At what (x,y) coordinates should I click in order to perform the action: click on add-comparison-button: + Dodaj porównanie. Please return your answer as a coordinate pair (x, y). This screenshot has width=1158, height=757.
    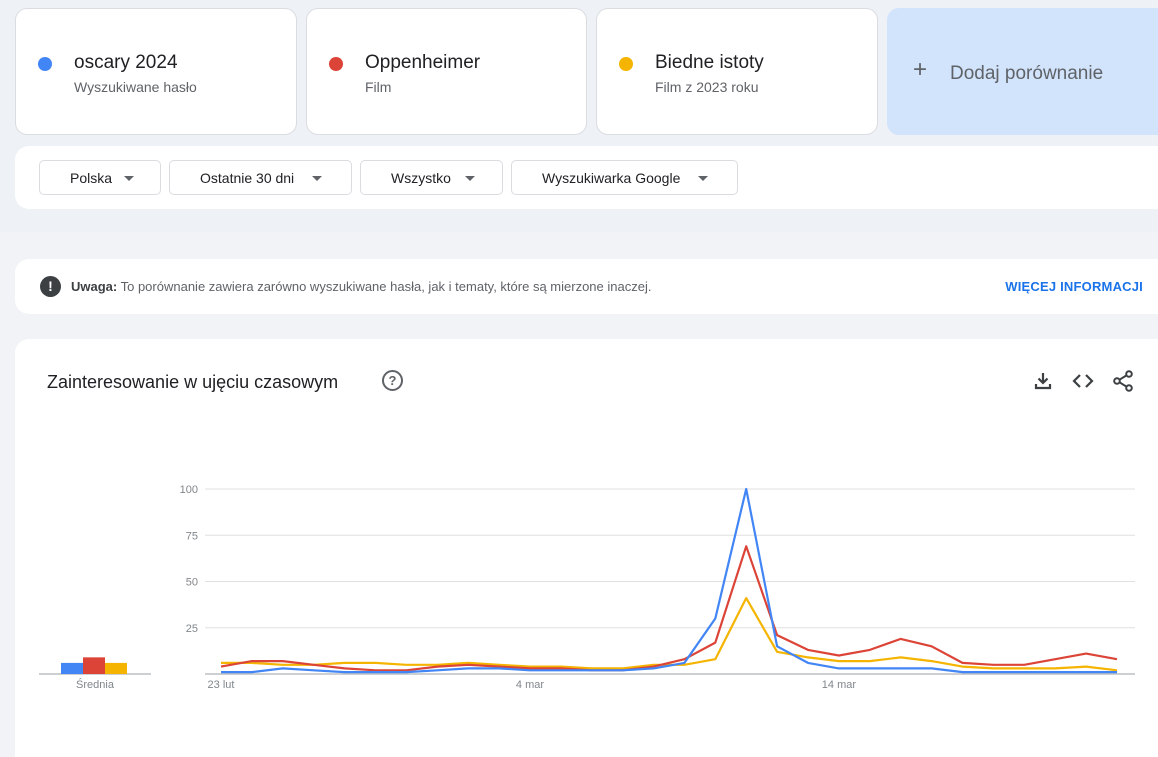
    Looking at the image, I should click on (1022, 71).